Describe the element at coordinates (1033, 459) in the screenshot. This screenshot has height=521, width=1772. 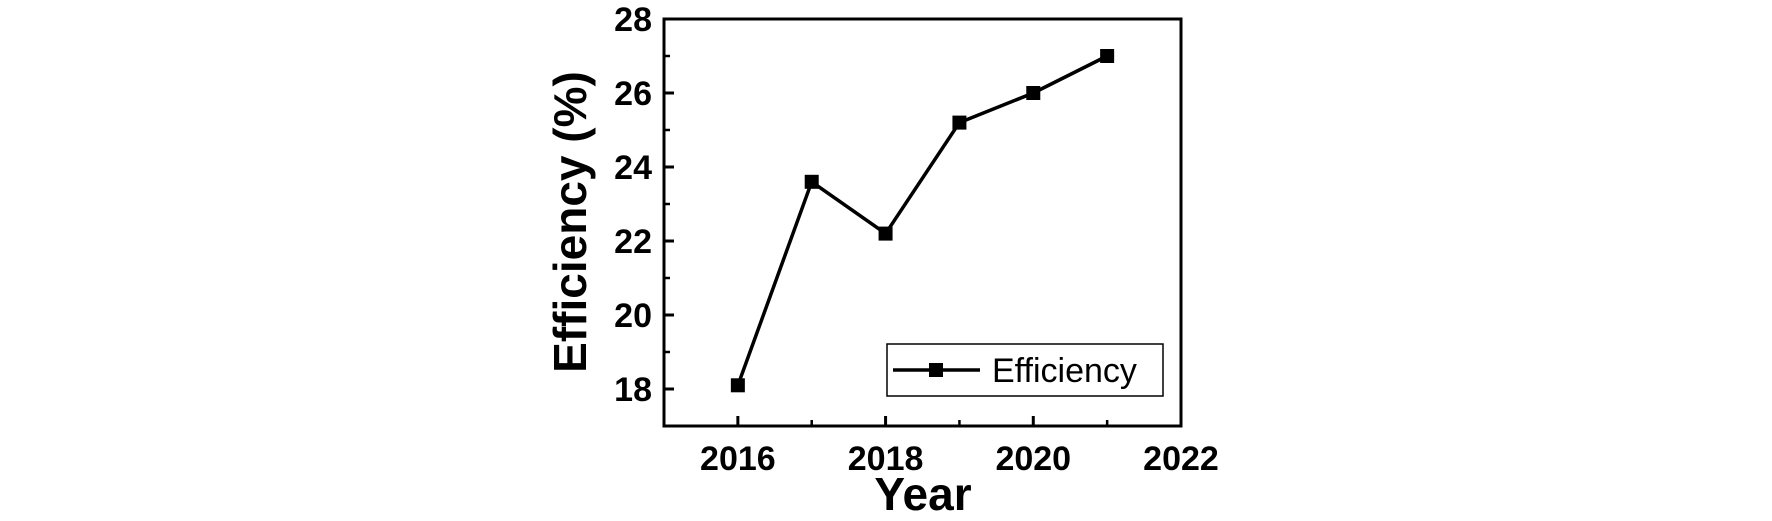
I see `x-tick-label: 2020` at that location.